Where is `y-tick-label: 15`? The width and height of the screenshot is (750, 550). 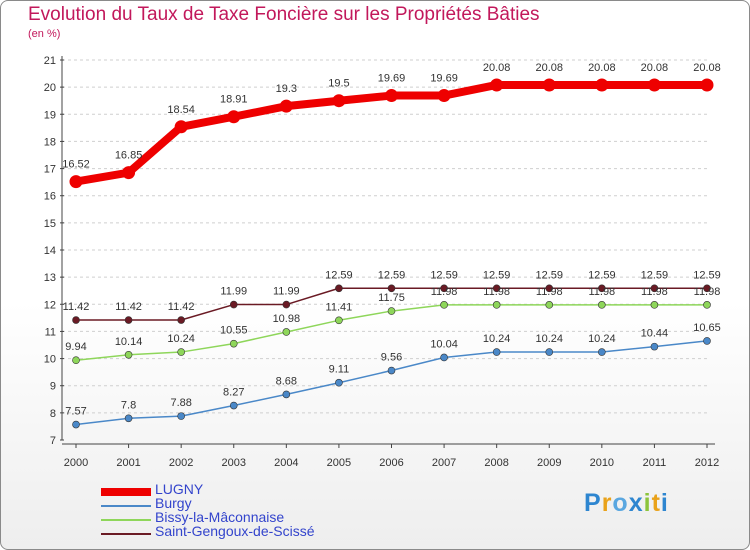
y-tick-label: 15 is located at coordinates (50, 224).